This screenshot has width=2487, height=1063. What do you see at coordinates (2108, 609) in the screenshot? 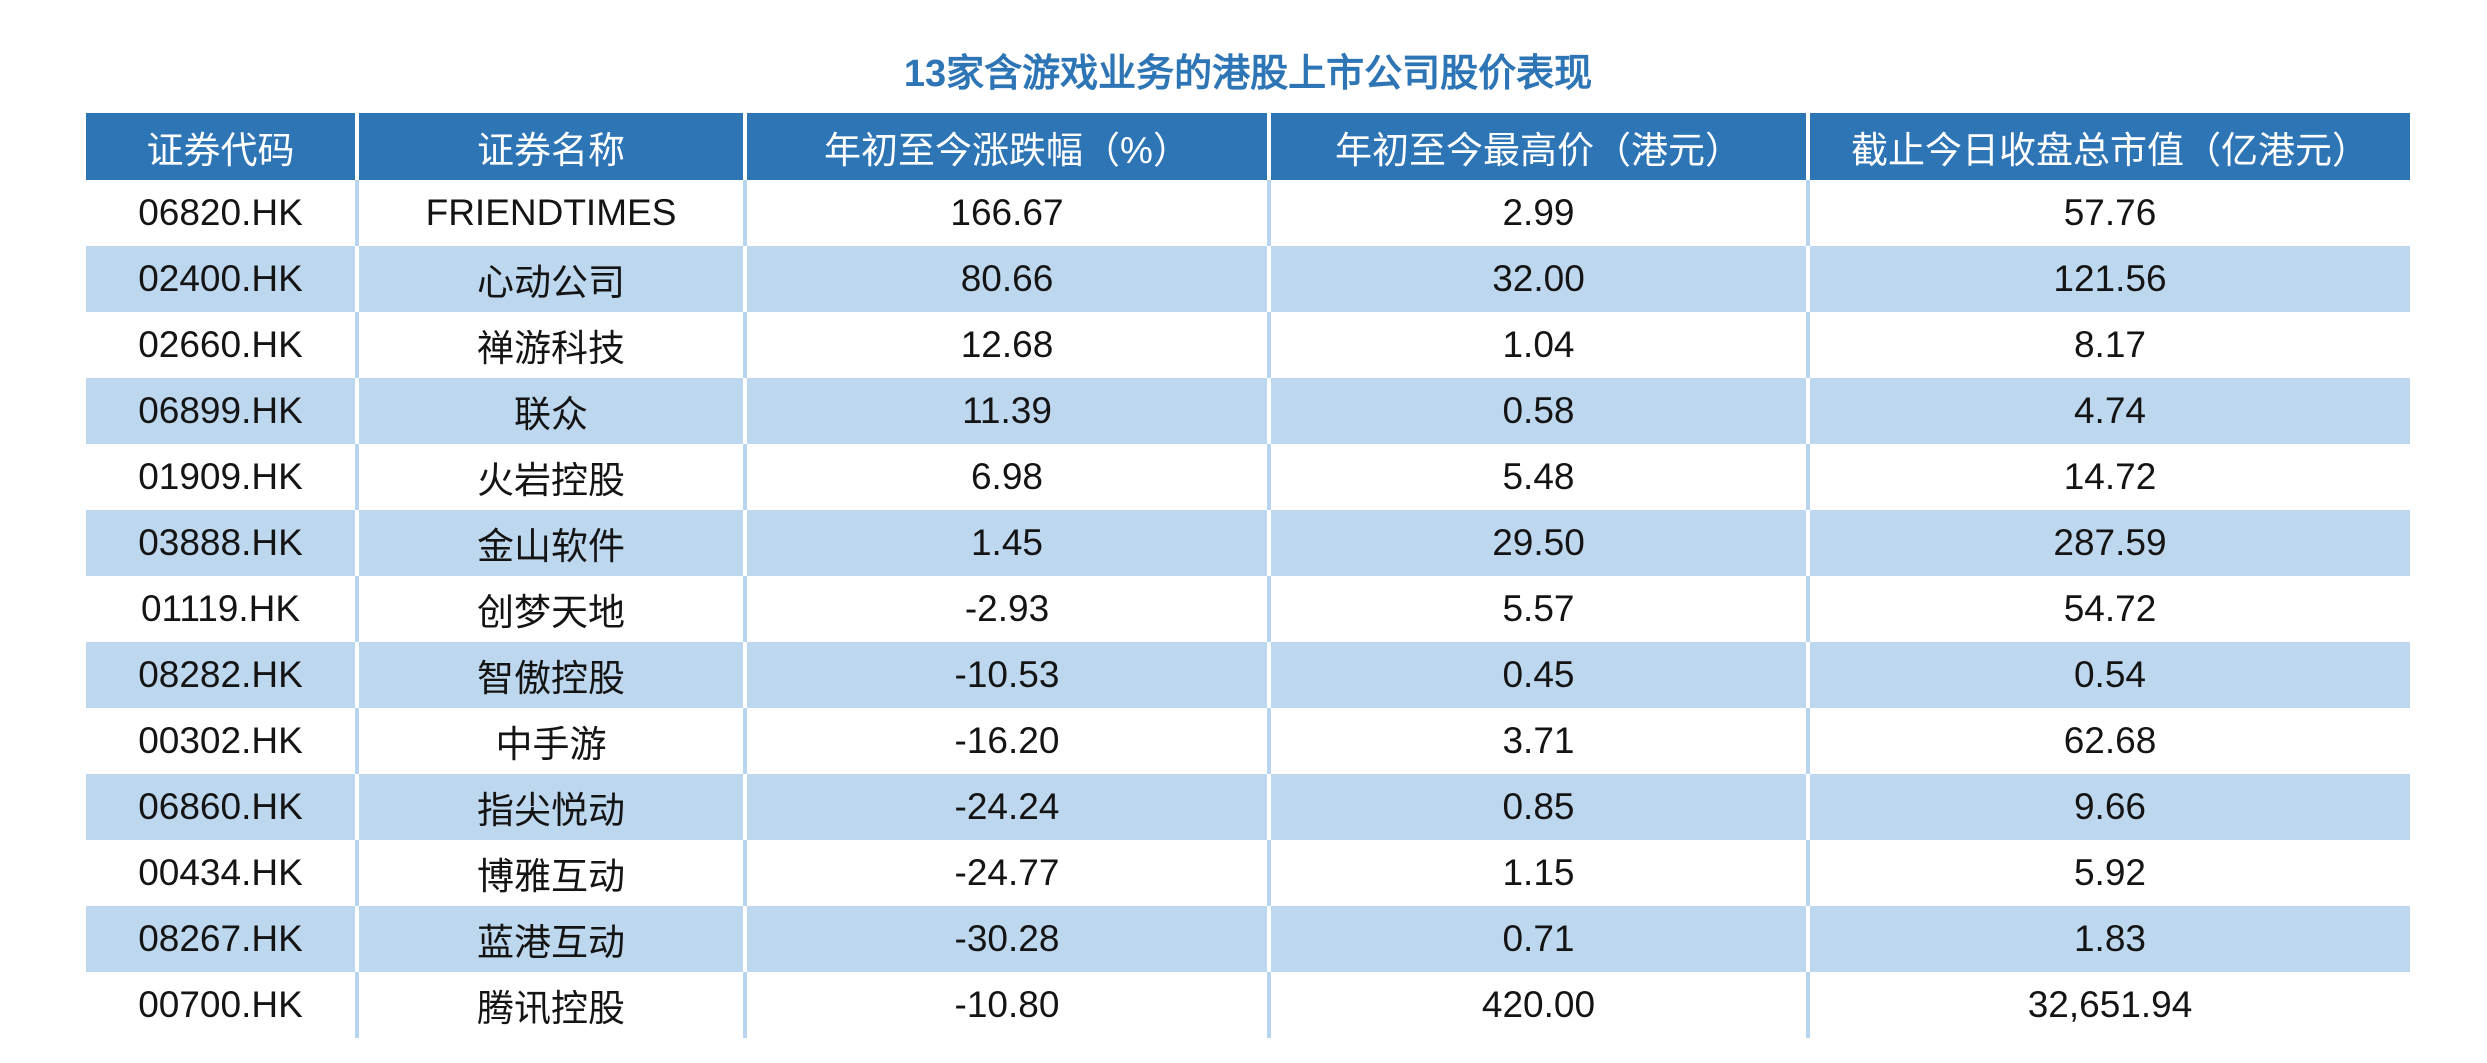
I see `cell-market-cap: 54.72` at bounding box center [2108, 609].